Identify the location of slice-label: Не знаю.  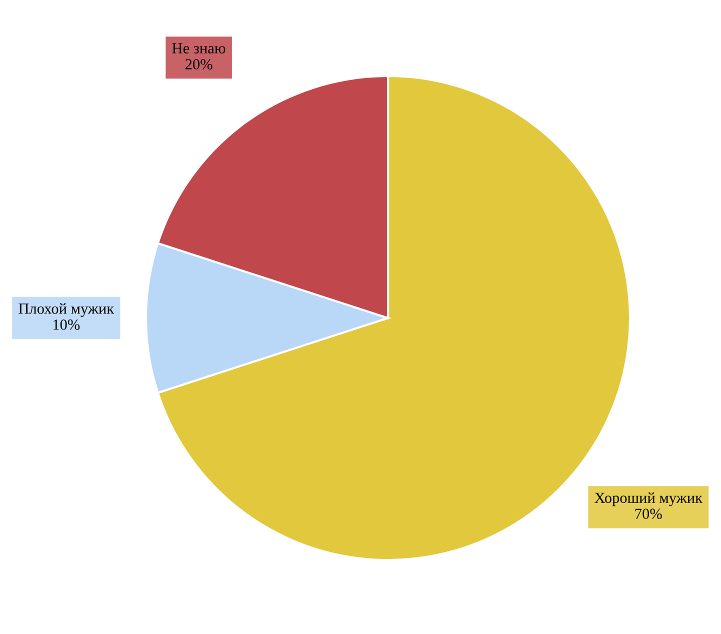
(199, 48).